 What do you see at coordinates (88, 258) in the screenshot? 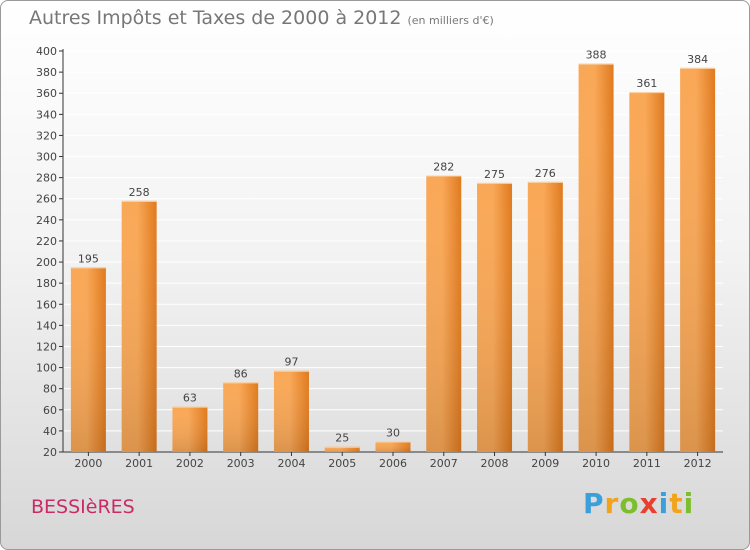
I see `bar-value-label: 195` at bounding box center [88, 258].